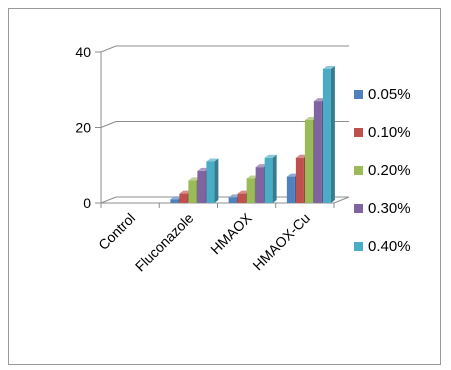 This screenshot has height=370, width=451. Describe the element at coordinates (389, 94) in the screenshot. I see `legend-label: 0.05%` at that location.